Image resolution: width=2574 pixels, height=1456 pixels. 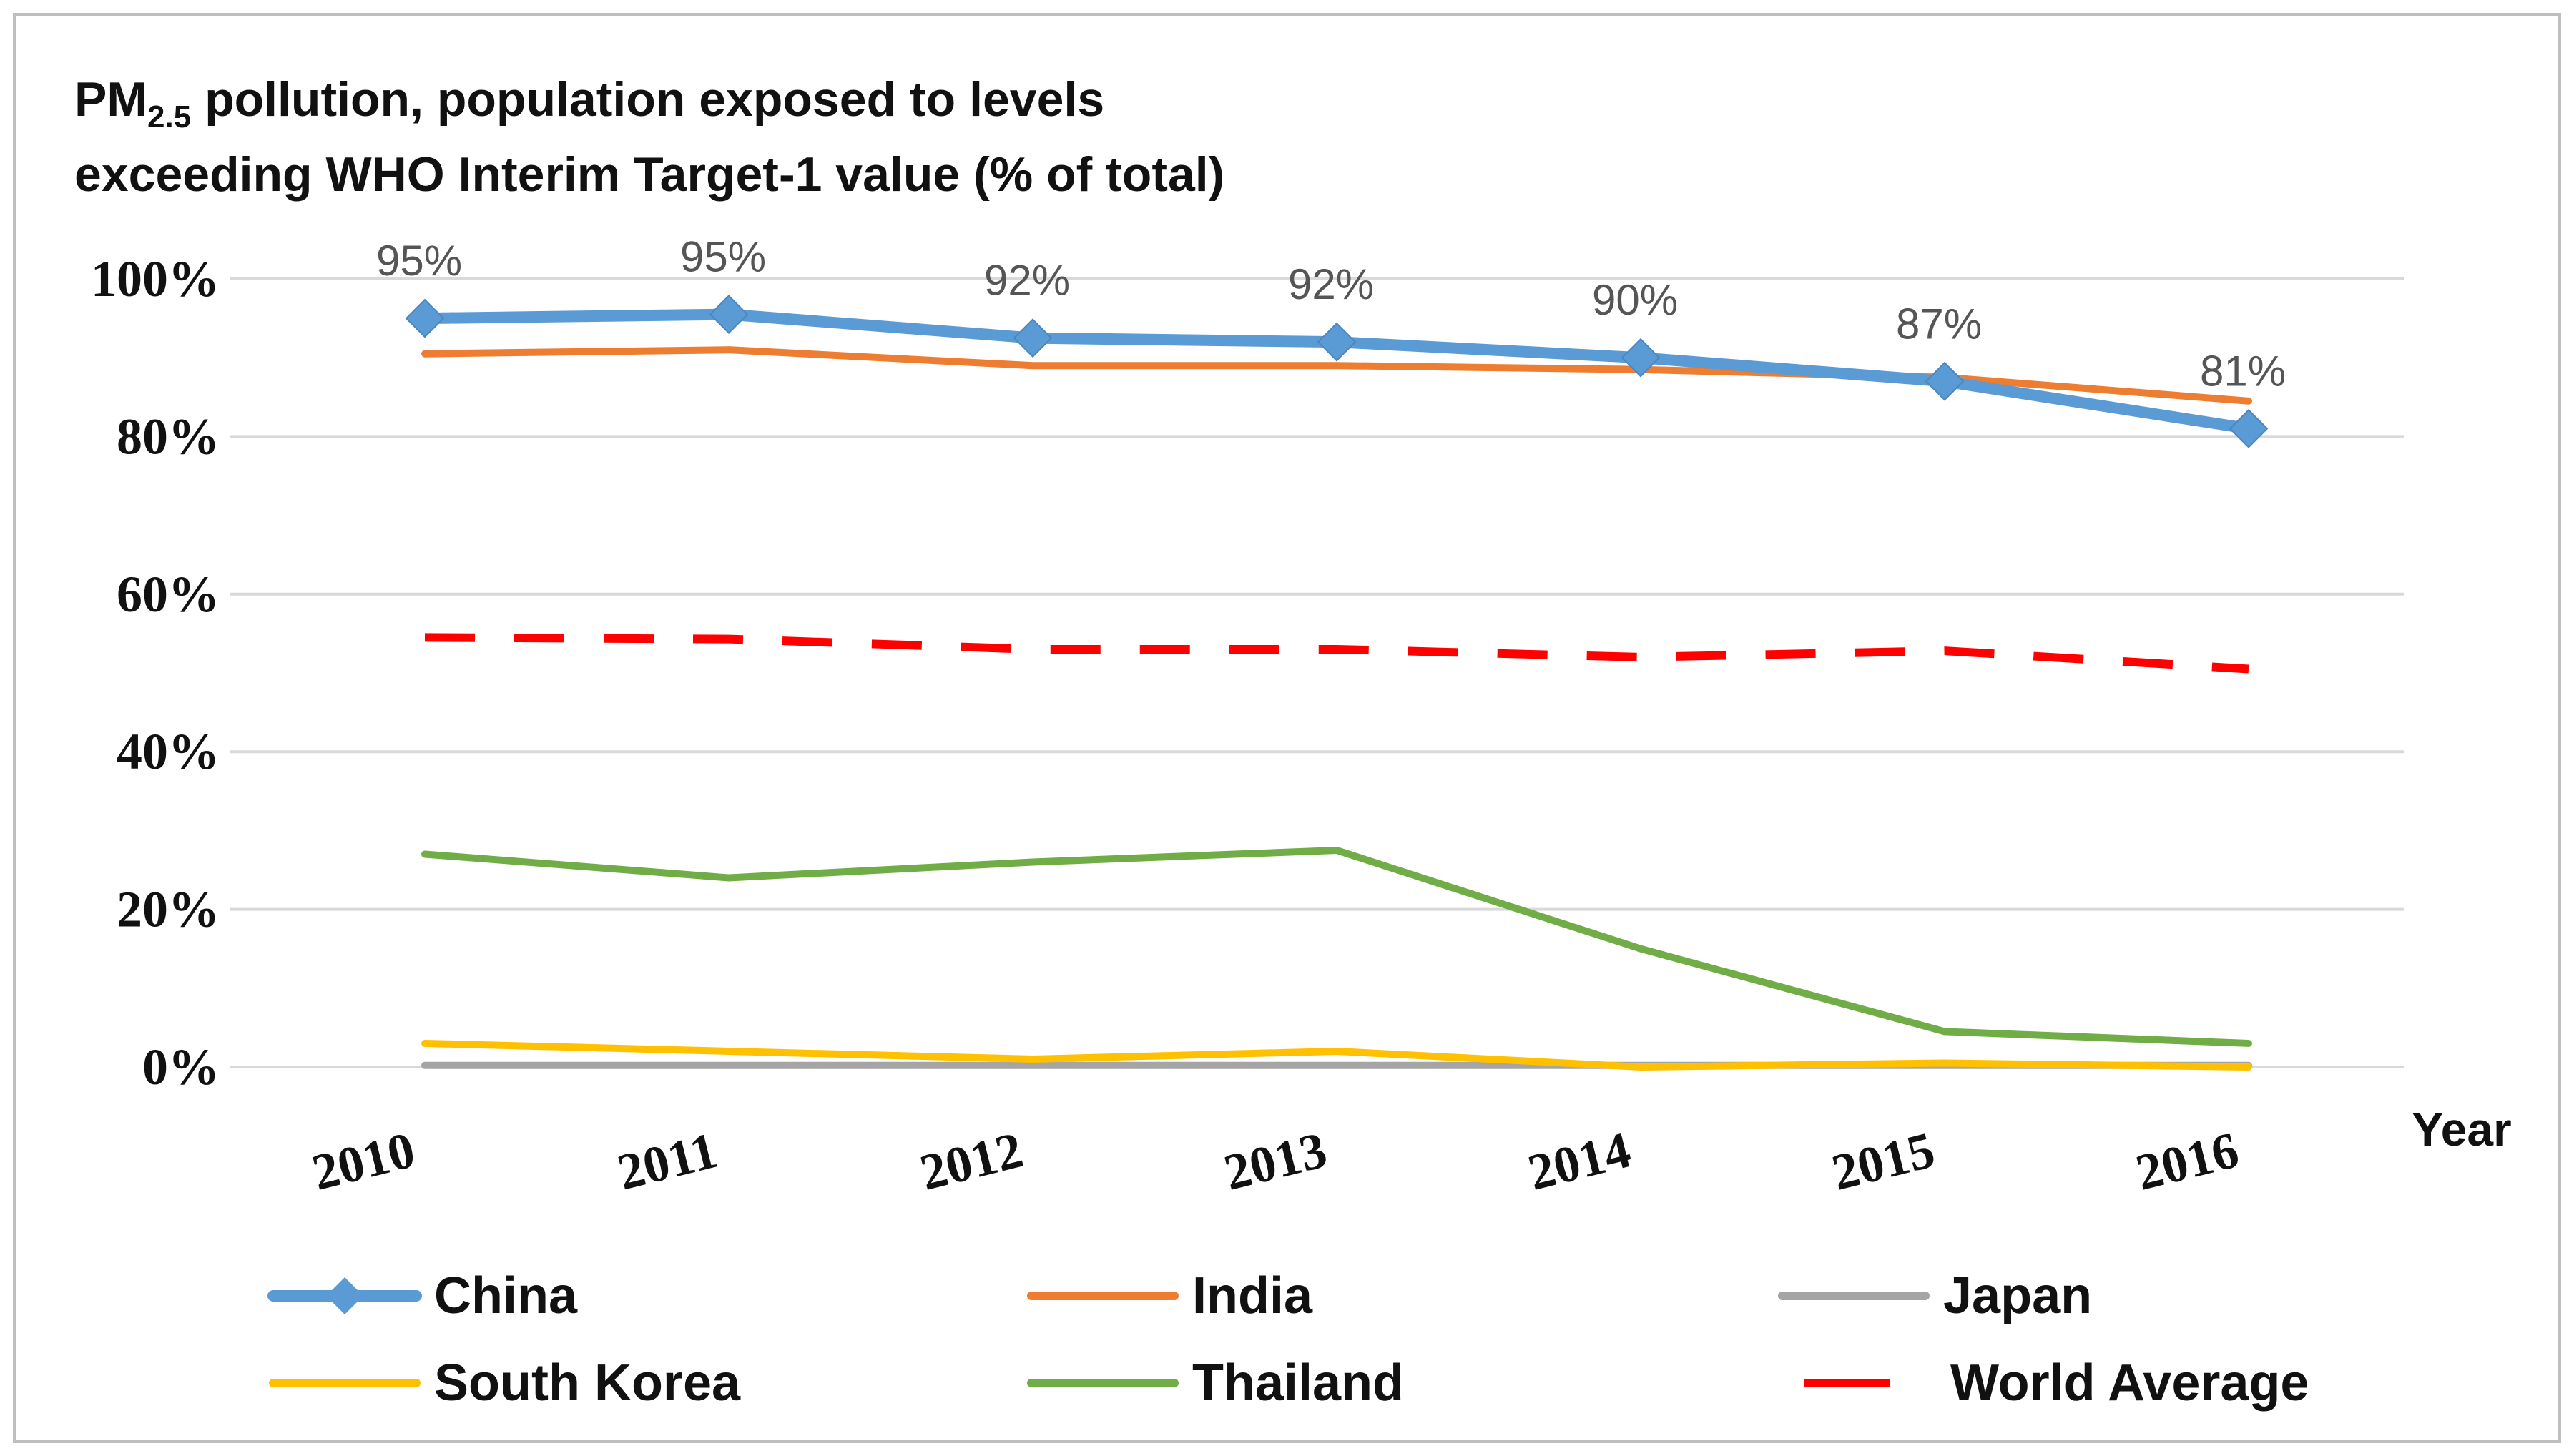 I want to click on x-tick-label-2014: 2014, so click(x=1580, y=1161).